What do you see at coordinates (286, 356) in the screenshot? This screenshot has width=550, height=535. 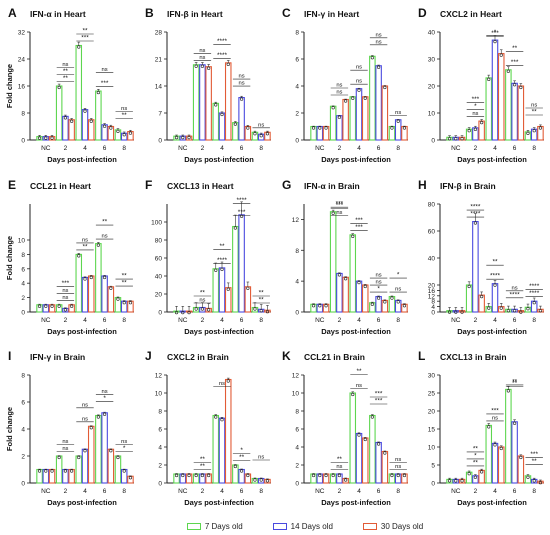 I see `panel-letter: K` at bounding box center [286, 356].